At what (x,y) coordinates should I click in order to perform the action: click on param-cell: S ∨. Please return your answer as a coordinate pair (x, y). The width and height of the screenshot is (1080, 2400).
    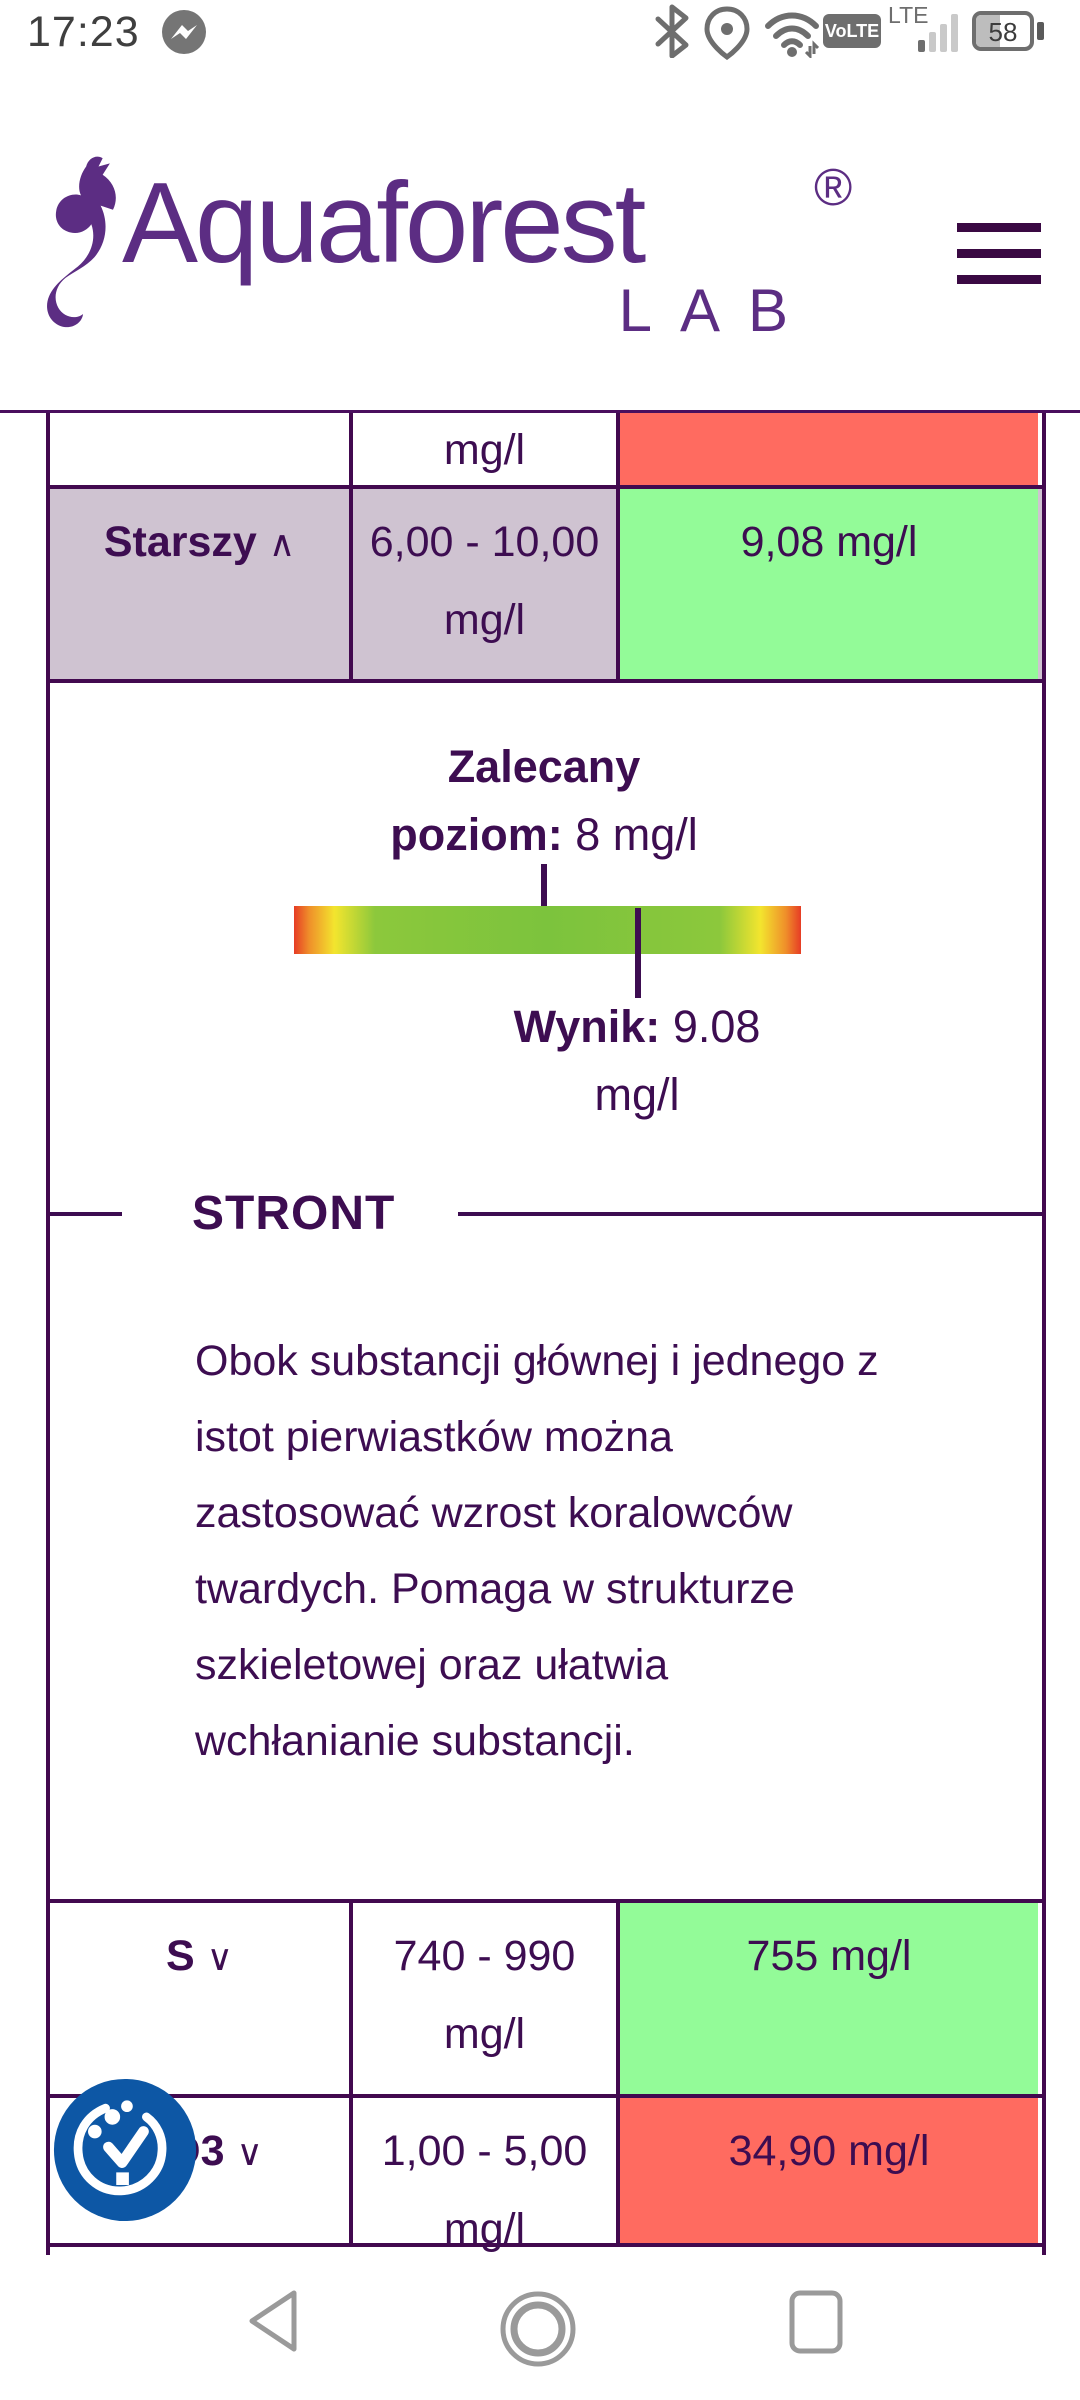
    Looking at the image, I should click on (201, 1998).